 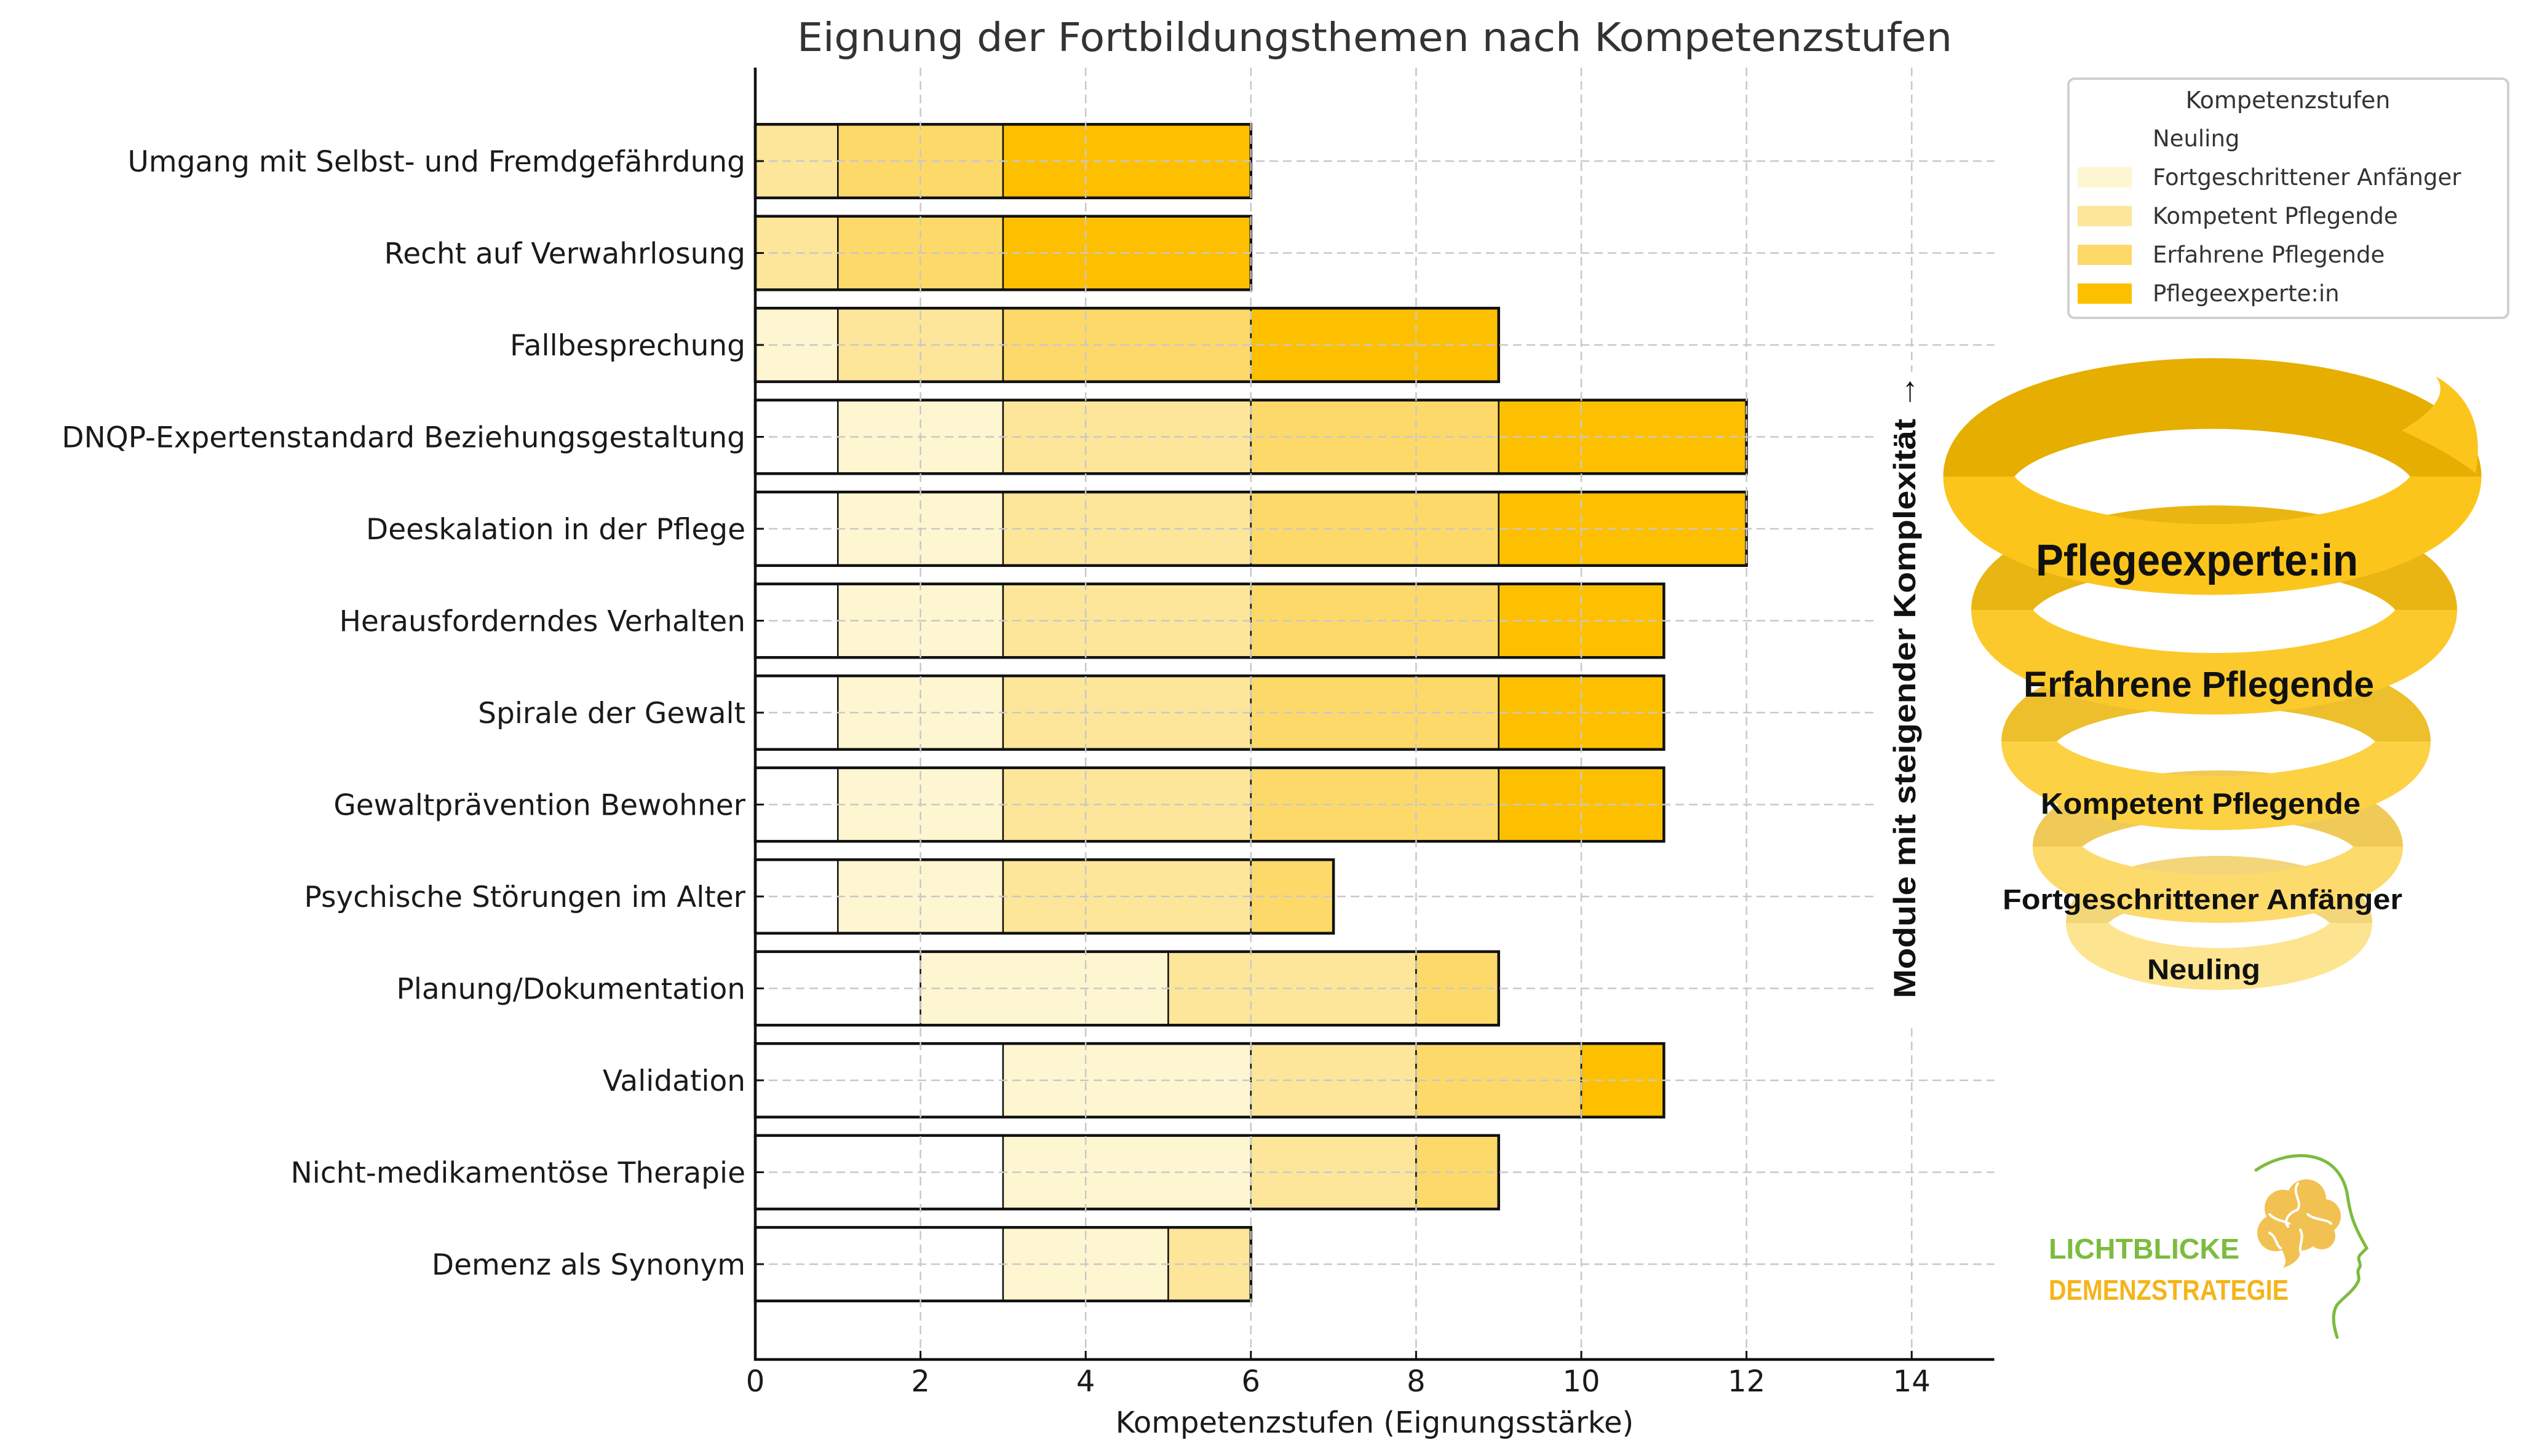 What do you see at coordinates (755, 1382) in the screenshot?
I see `x-tick-label: 0` at bounding box center [755, 1382].